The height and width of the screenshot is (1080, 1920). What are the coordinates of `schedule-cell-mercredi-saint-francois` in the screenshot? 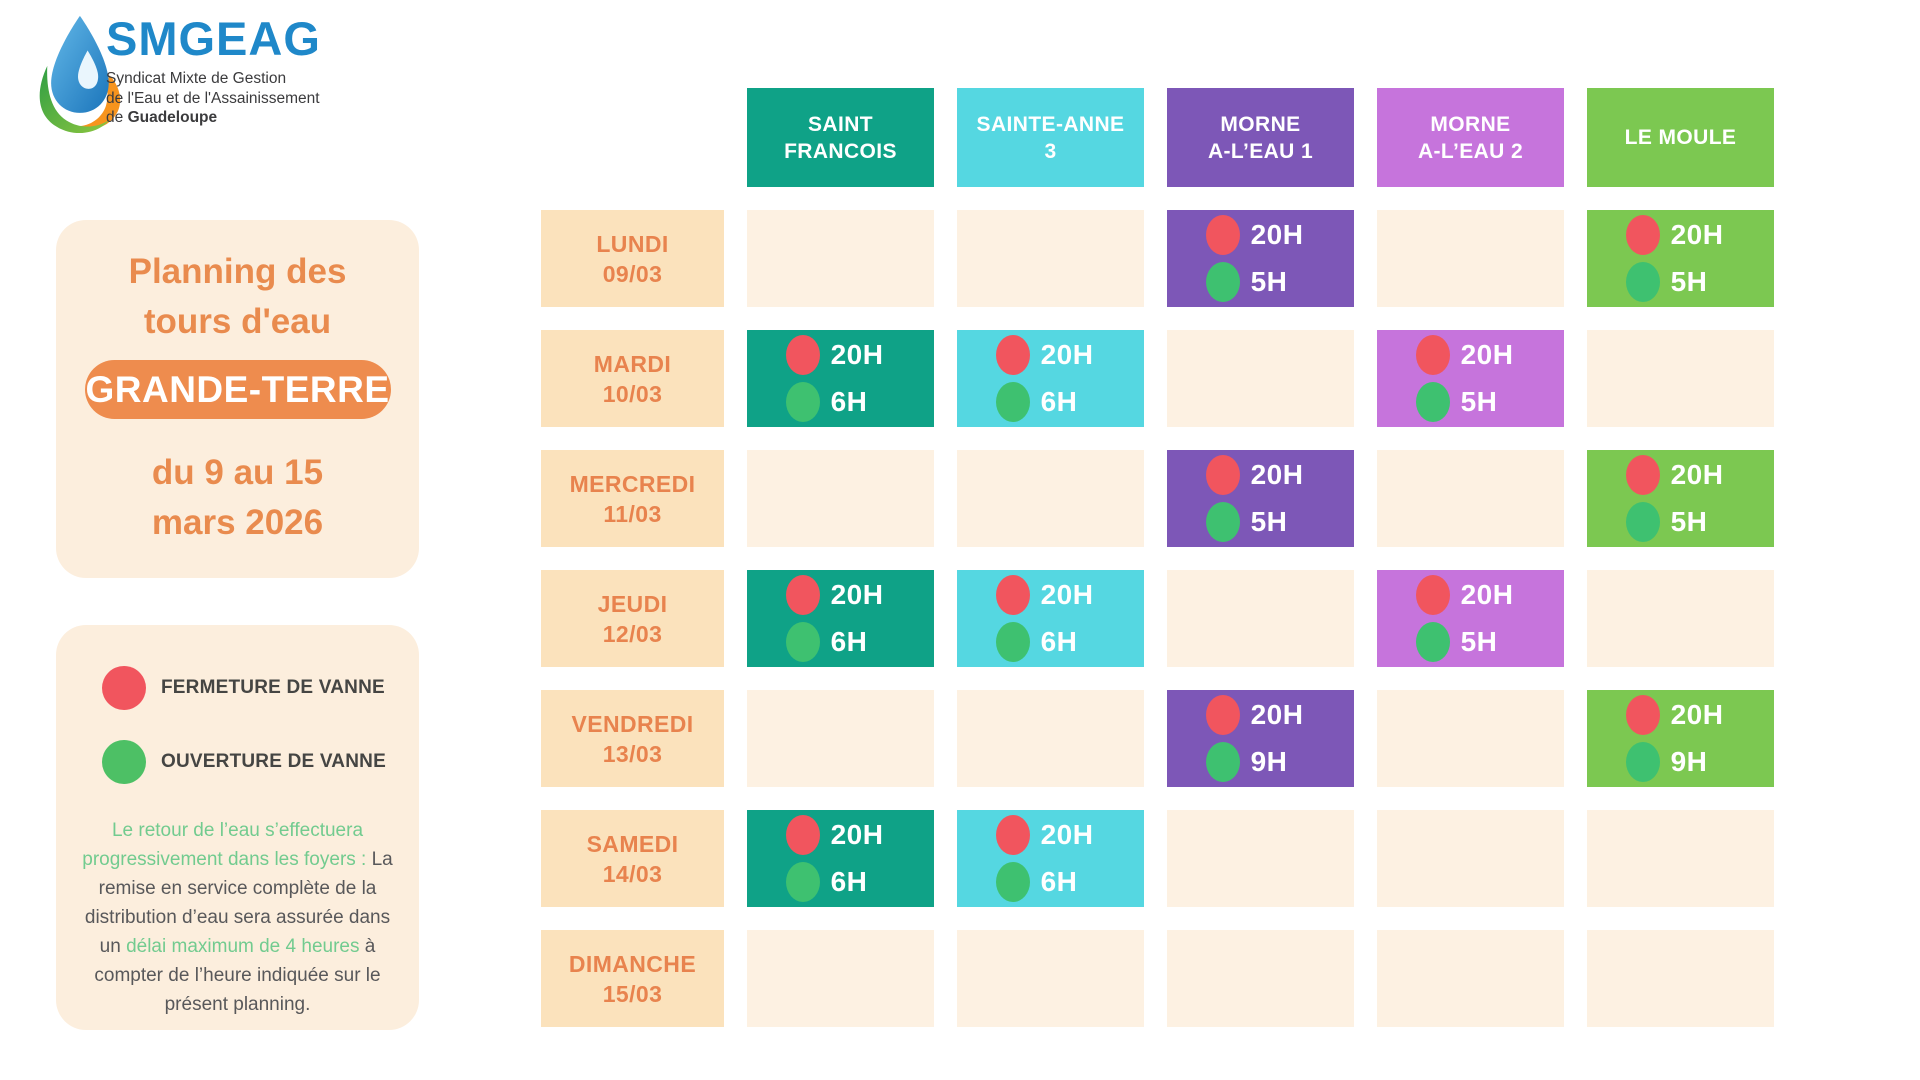 It's located at (840, 498).